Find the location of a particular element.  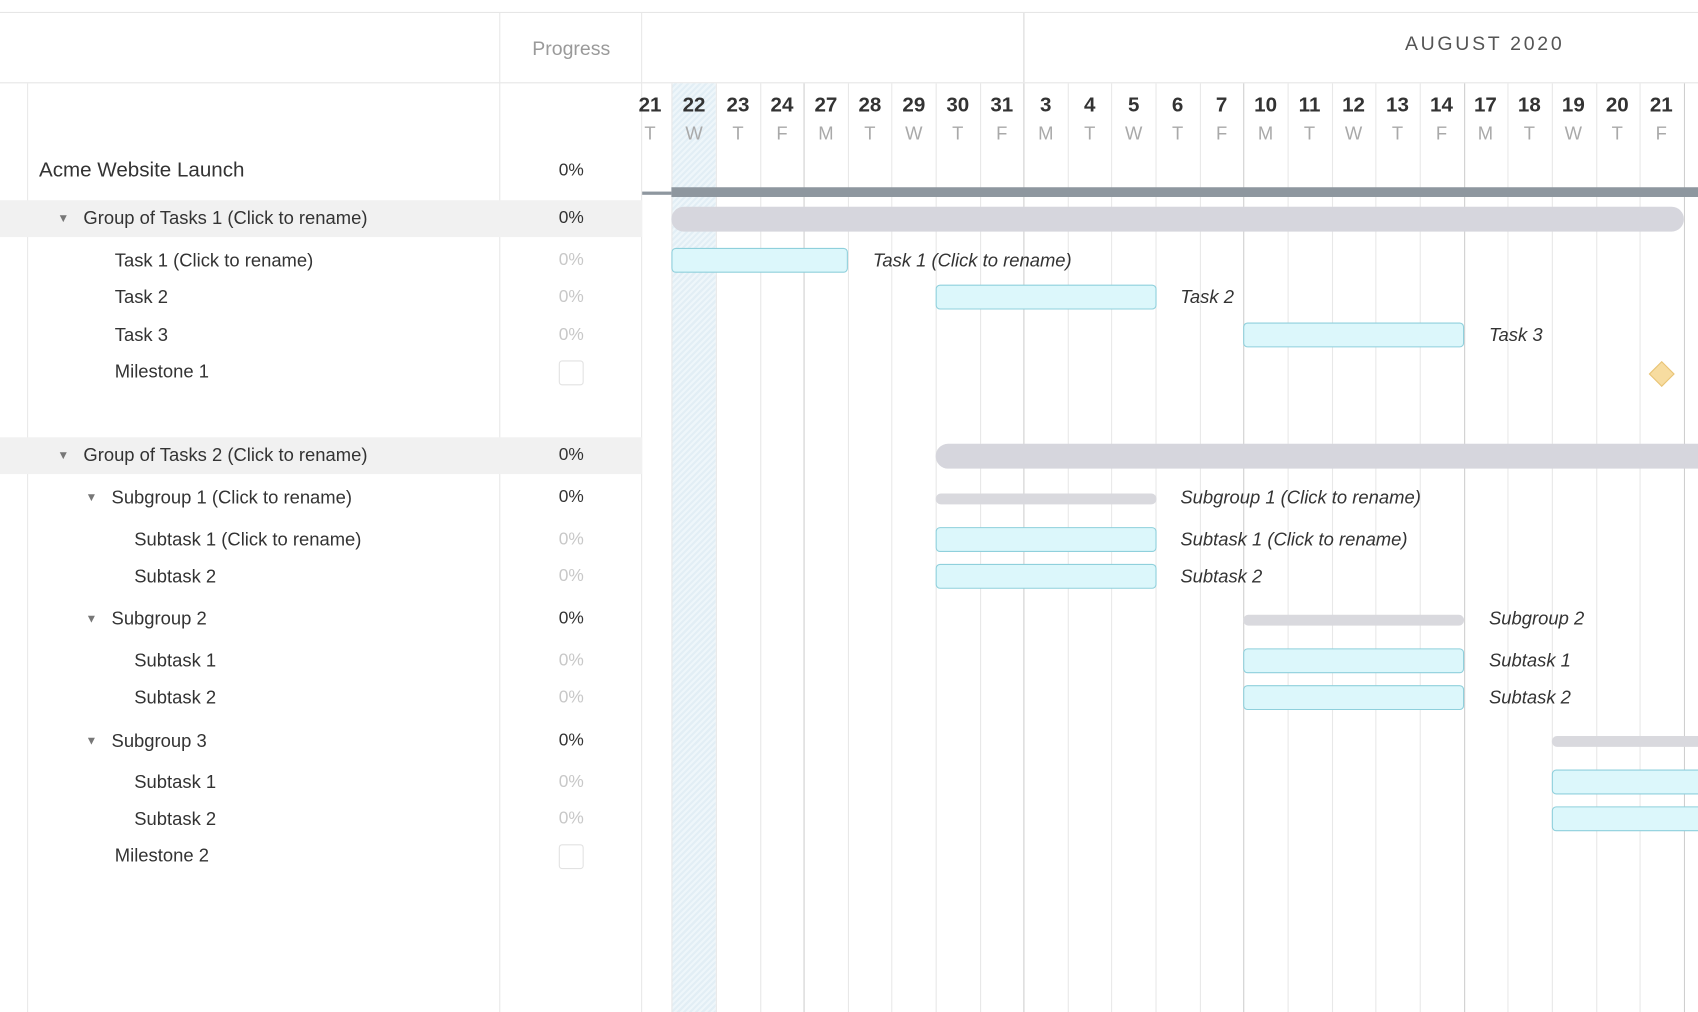

row-name: Task 3 is located at coordinates (141, 335).